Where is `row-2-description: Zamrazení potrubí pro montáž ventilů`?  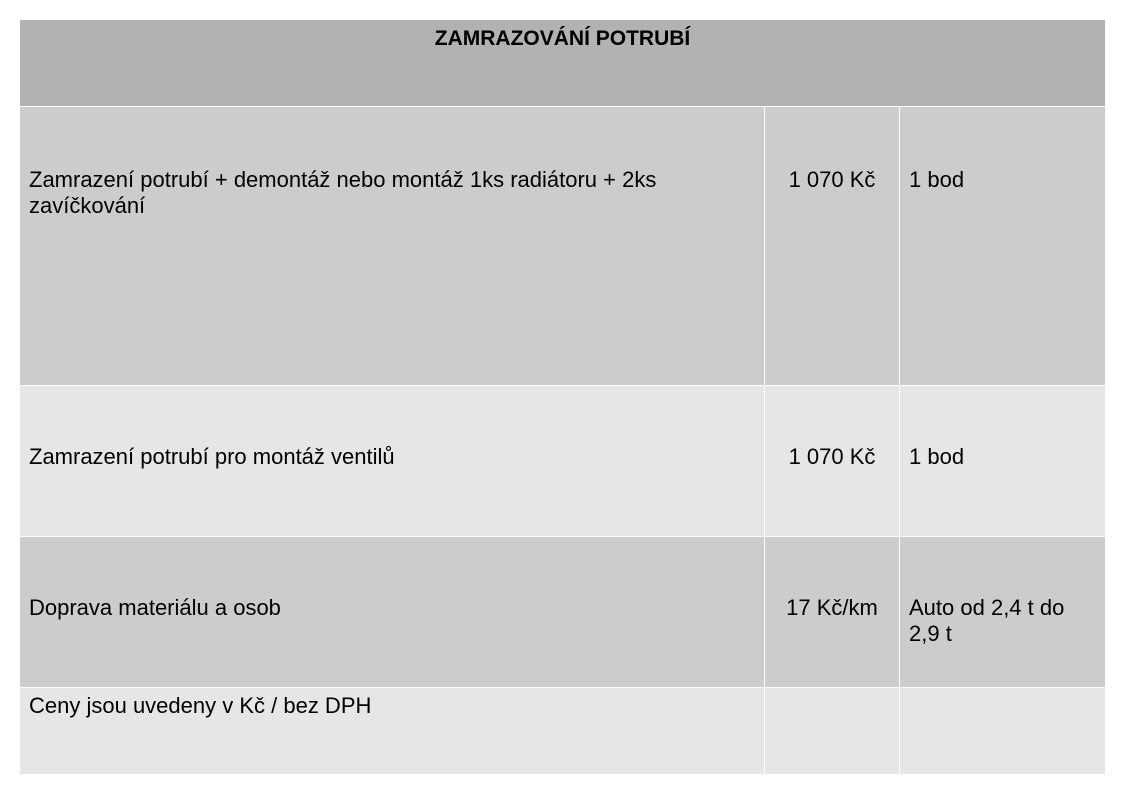 row-2-description: Zamrazení potrubí pro montáž ventilů is located at coordinates (392, 461).